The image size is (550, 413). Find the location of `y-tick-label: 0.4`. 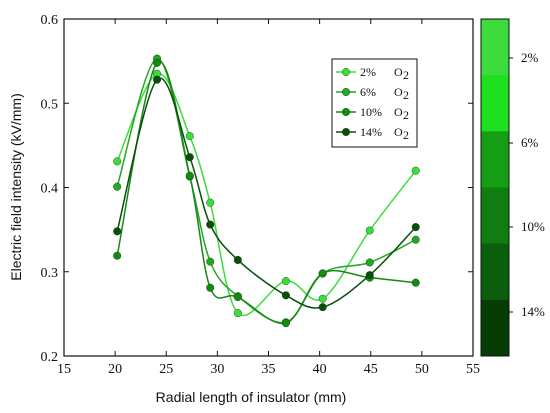

y-tick-label: 0.4 is located at coordinates (50, 189).